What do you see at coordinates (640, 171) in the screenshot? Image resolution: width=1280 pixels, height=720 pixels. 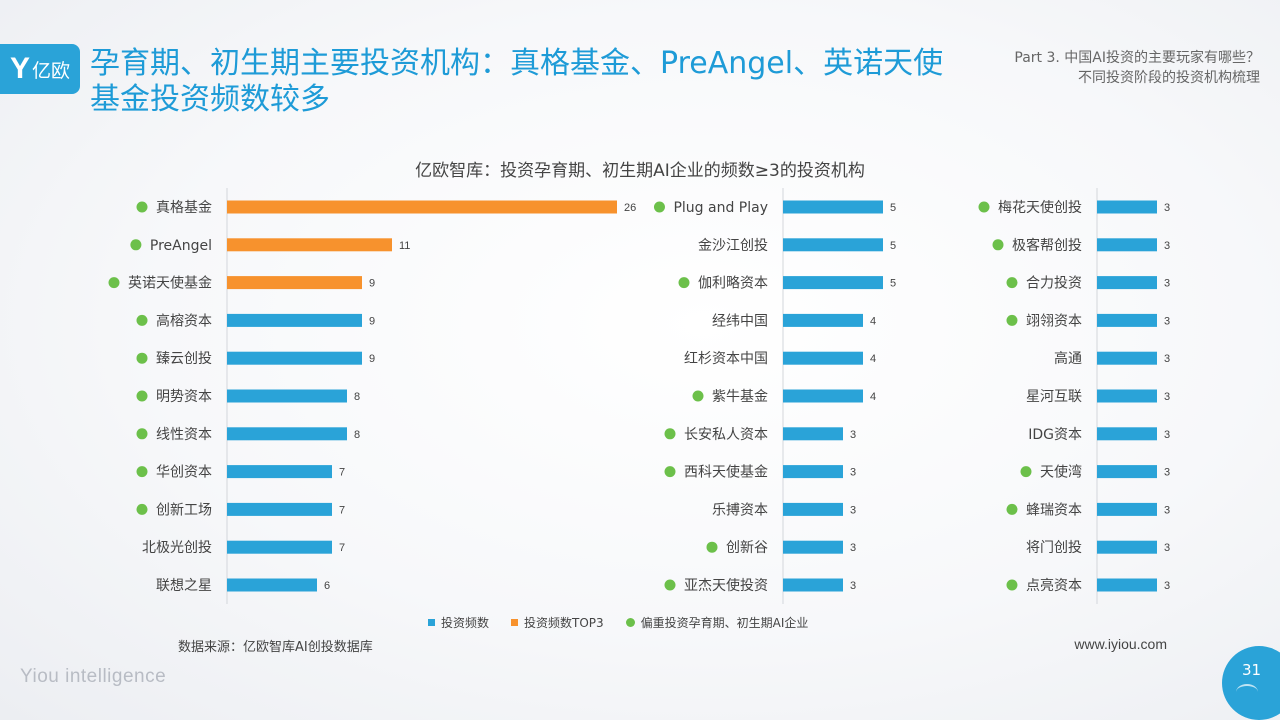 I see `chart-title: 亿欧智库：投资孕育期、初生期AI企业的频数≥3的投资机构` at bounding box center [640, 171].